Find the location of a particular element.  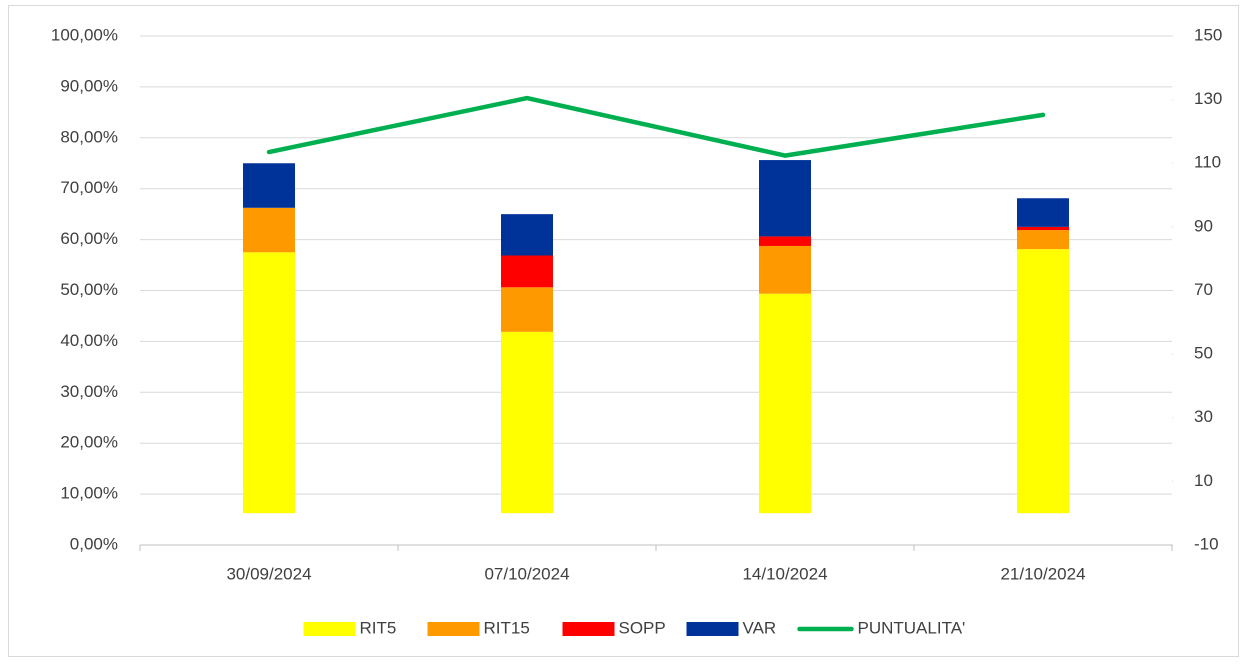

x-tick-label: 30/09/2024 is located at coordinates (268, 573).